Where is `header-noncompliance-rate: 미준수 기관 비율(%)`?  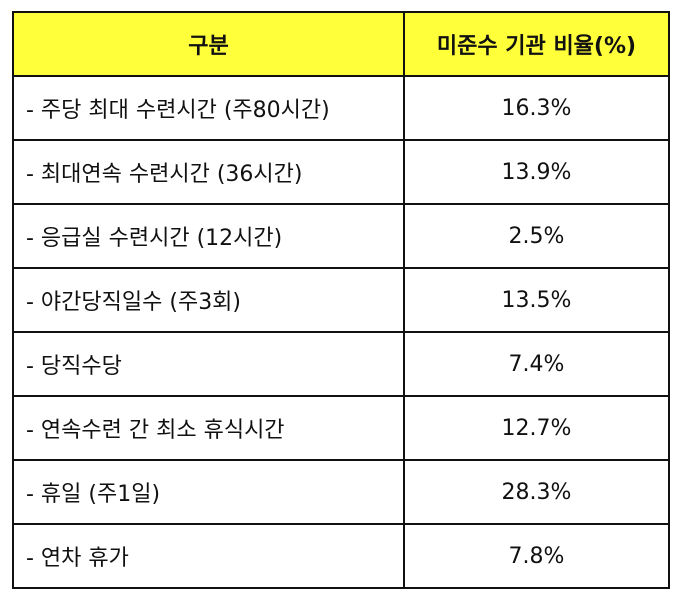
header-noncompliance-rate: 미준수 기관 비율(%) is located at coordinates (536, 44).